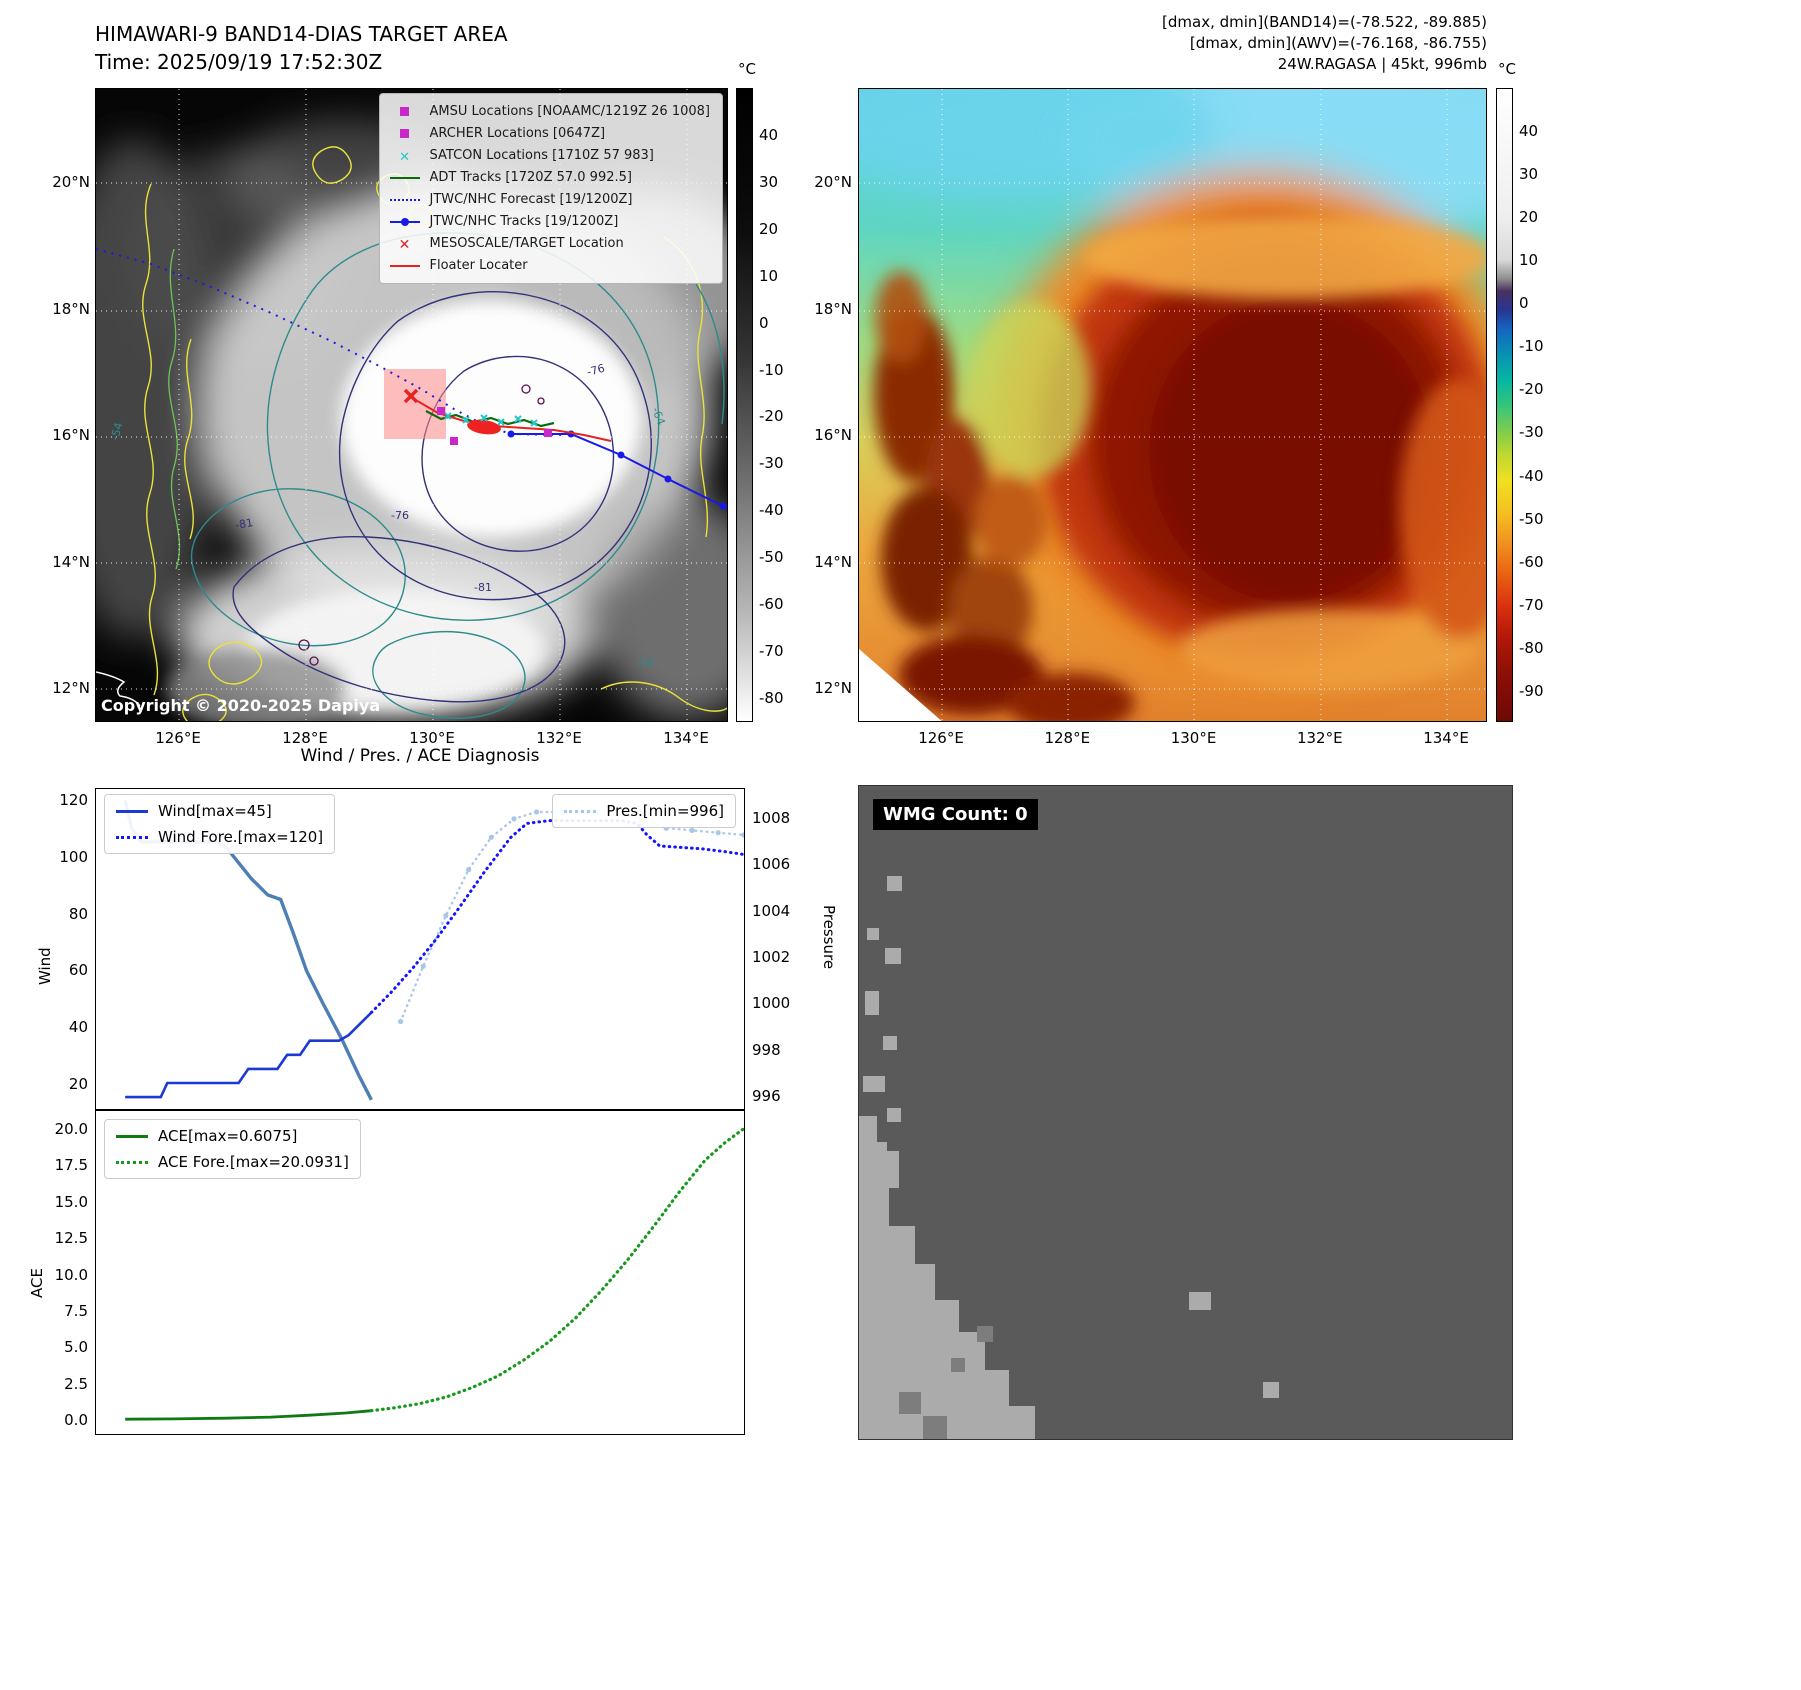 The height and width of the screenshot is (1690, 1801). I want to click on wind-legend: Wind[max=45] Wind Fore.[max=120], so click(220, 824).